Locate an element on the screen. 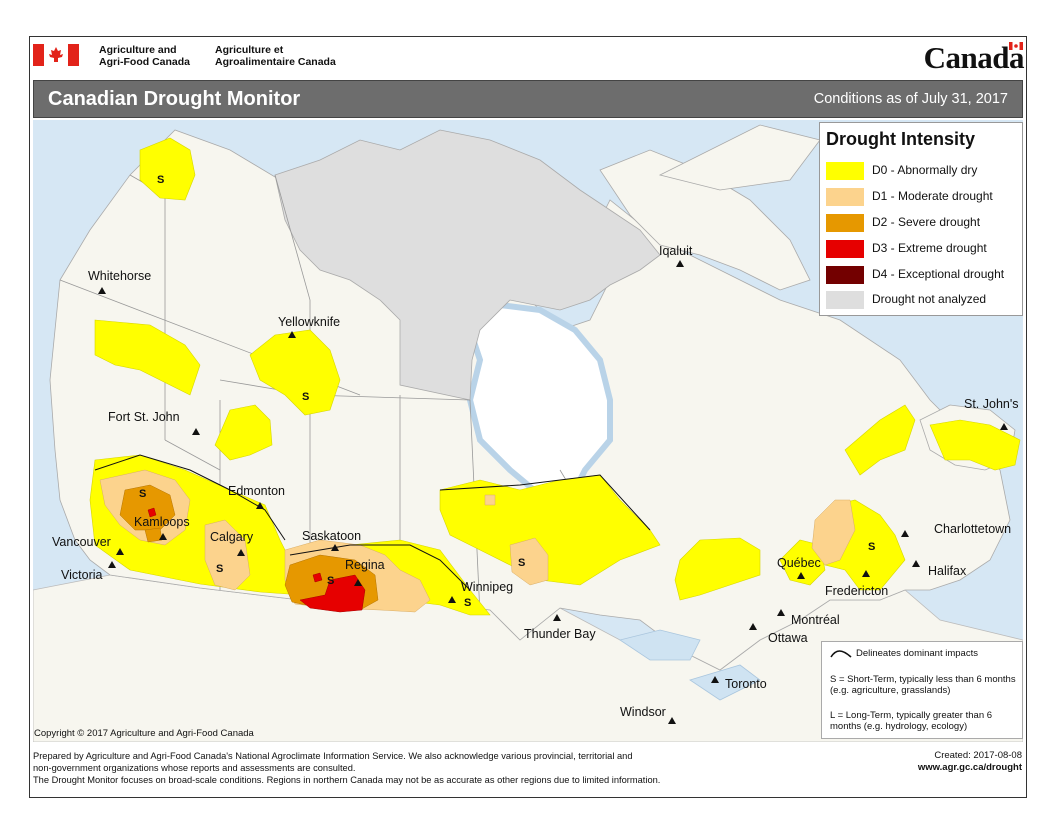 The height and width of the screenshot is (816, 1056). city-calgary: Calgary is located at coordinates (232, 543).